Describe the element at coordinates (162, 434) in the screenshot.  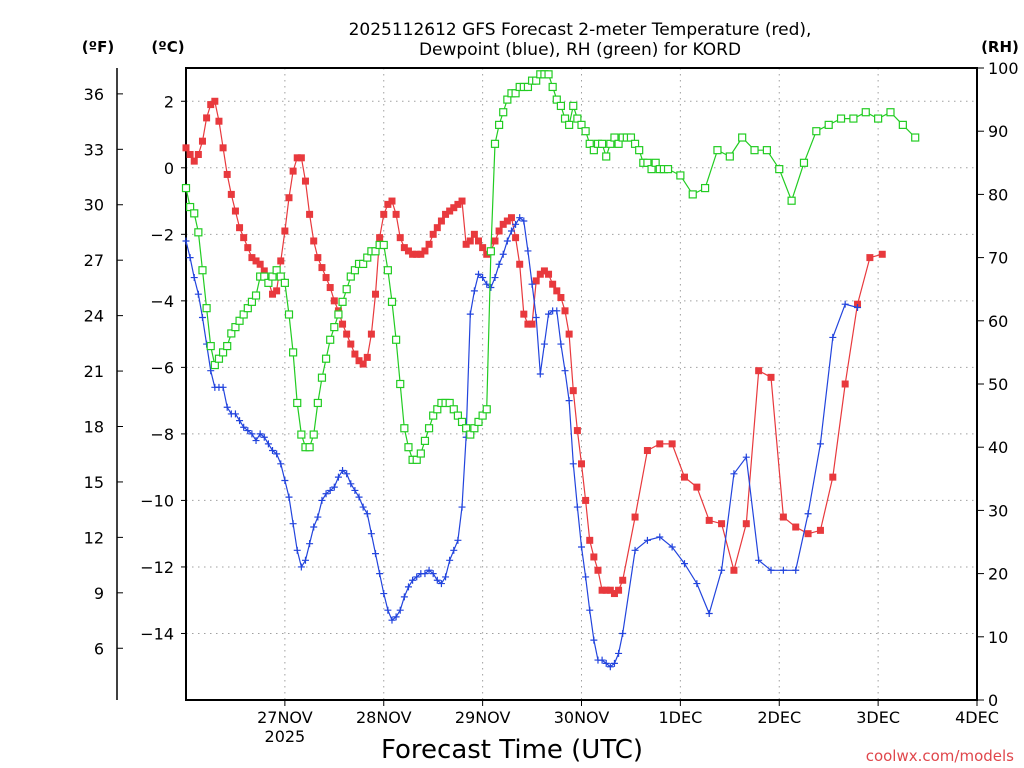
I see `celsius-tick-label: −8` at that location.